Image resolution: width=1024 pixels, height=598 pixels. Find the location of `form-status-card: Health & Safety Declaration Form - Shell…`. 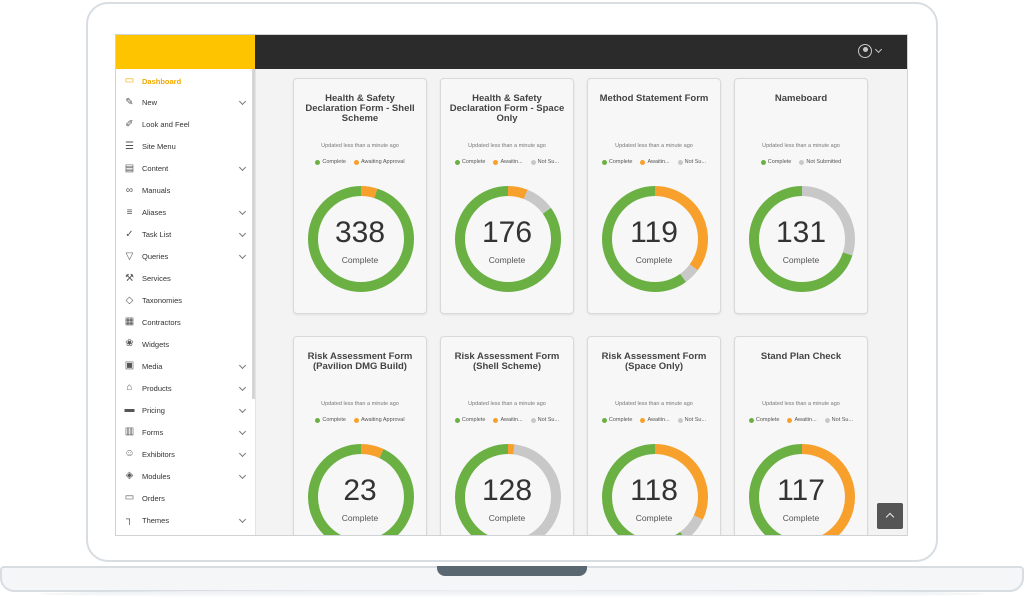

form-status-card: Health & Safety Declaration Form - Shell… is located at coordinates (360, 196).